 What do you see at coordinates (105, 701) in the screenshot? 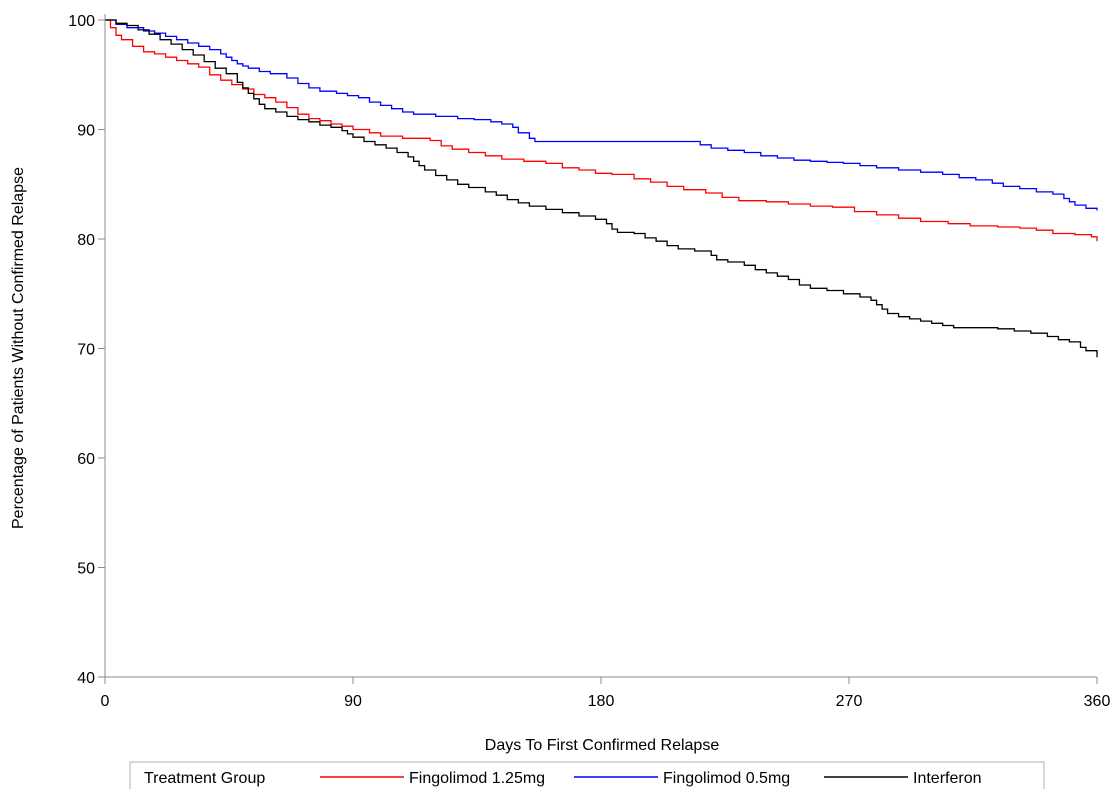
I see `x-tick-label: 0` at bounding box center [105, 701].